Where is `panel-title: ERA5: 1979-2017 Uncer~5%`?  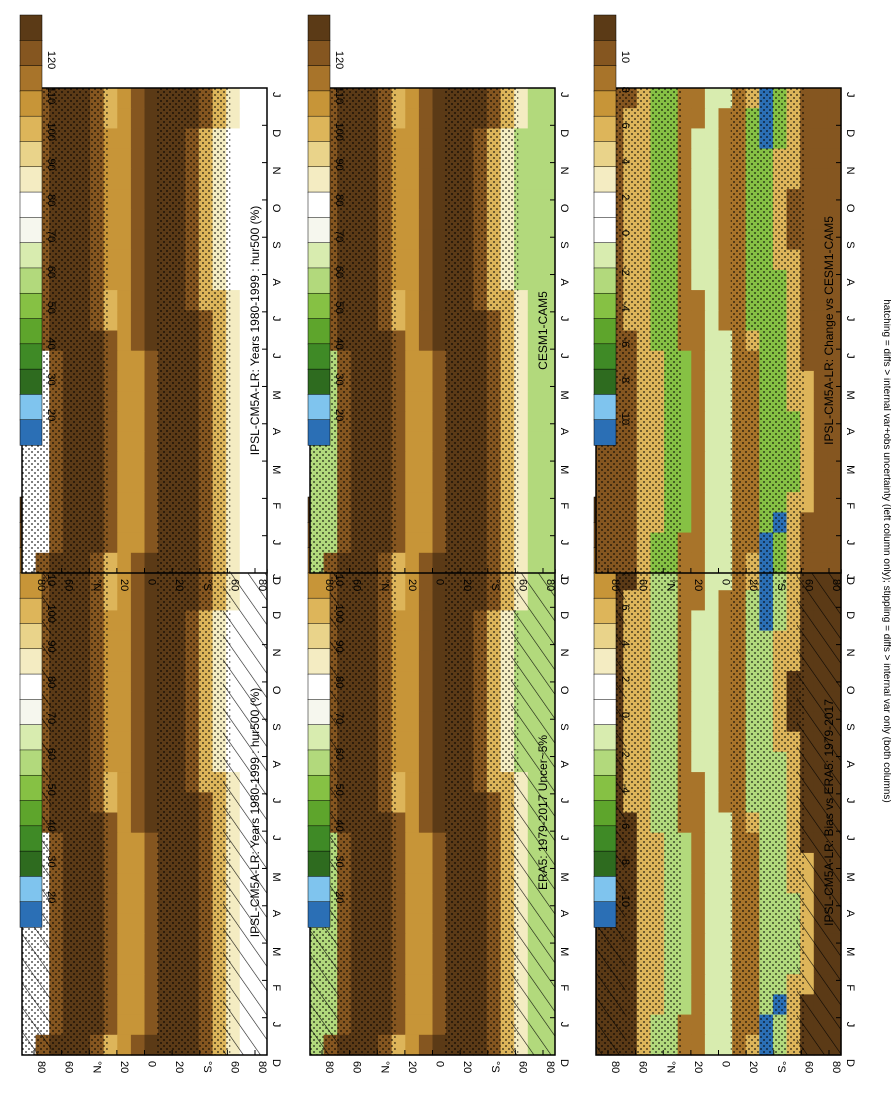
panel-title: ERA5: 1979-2017 Uncer~5% is located at coordinates (543, 812).